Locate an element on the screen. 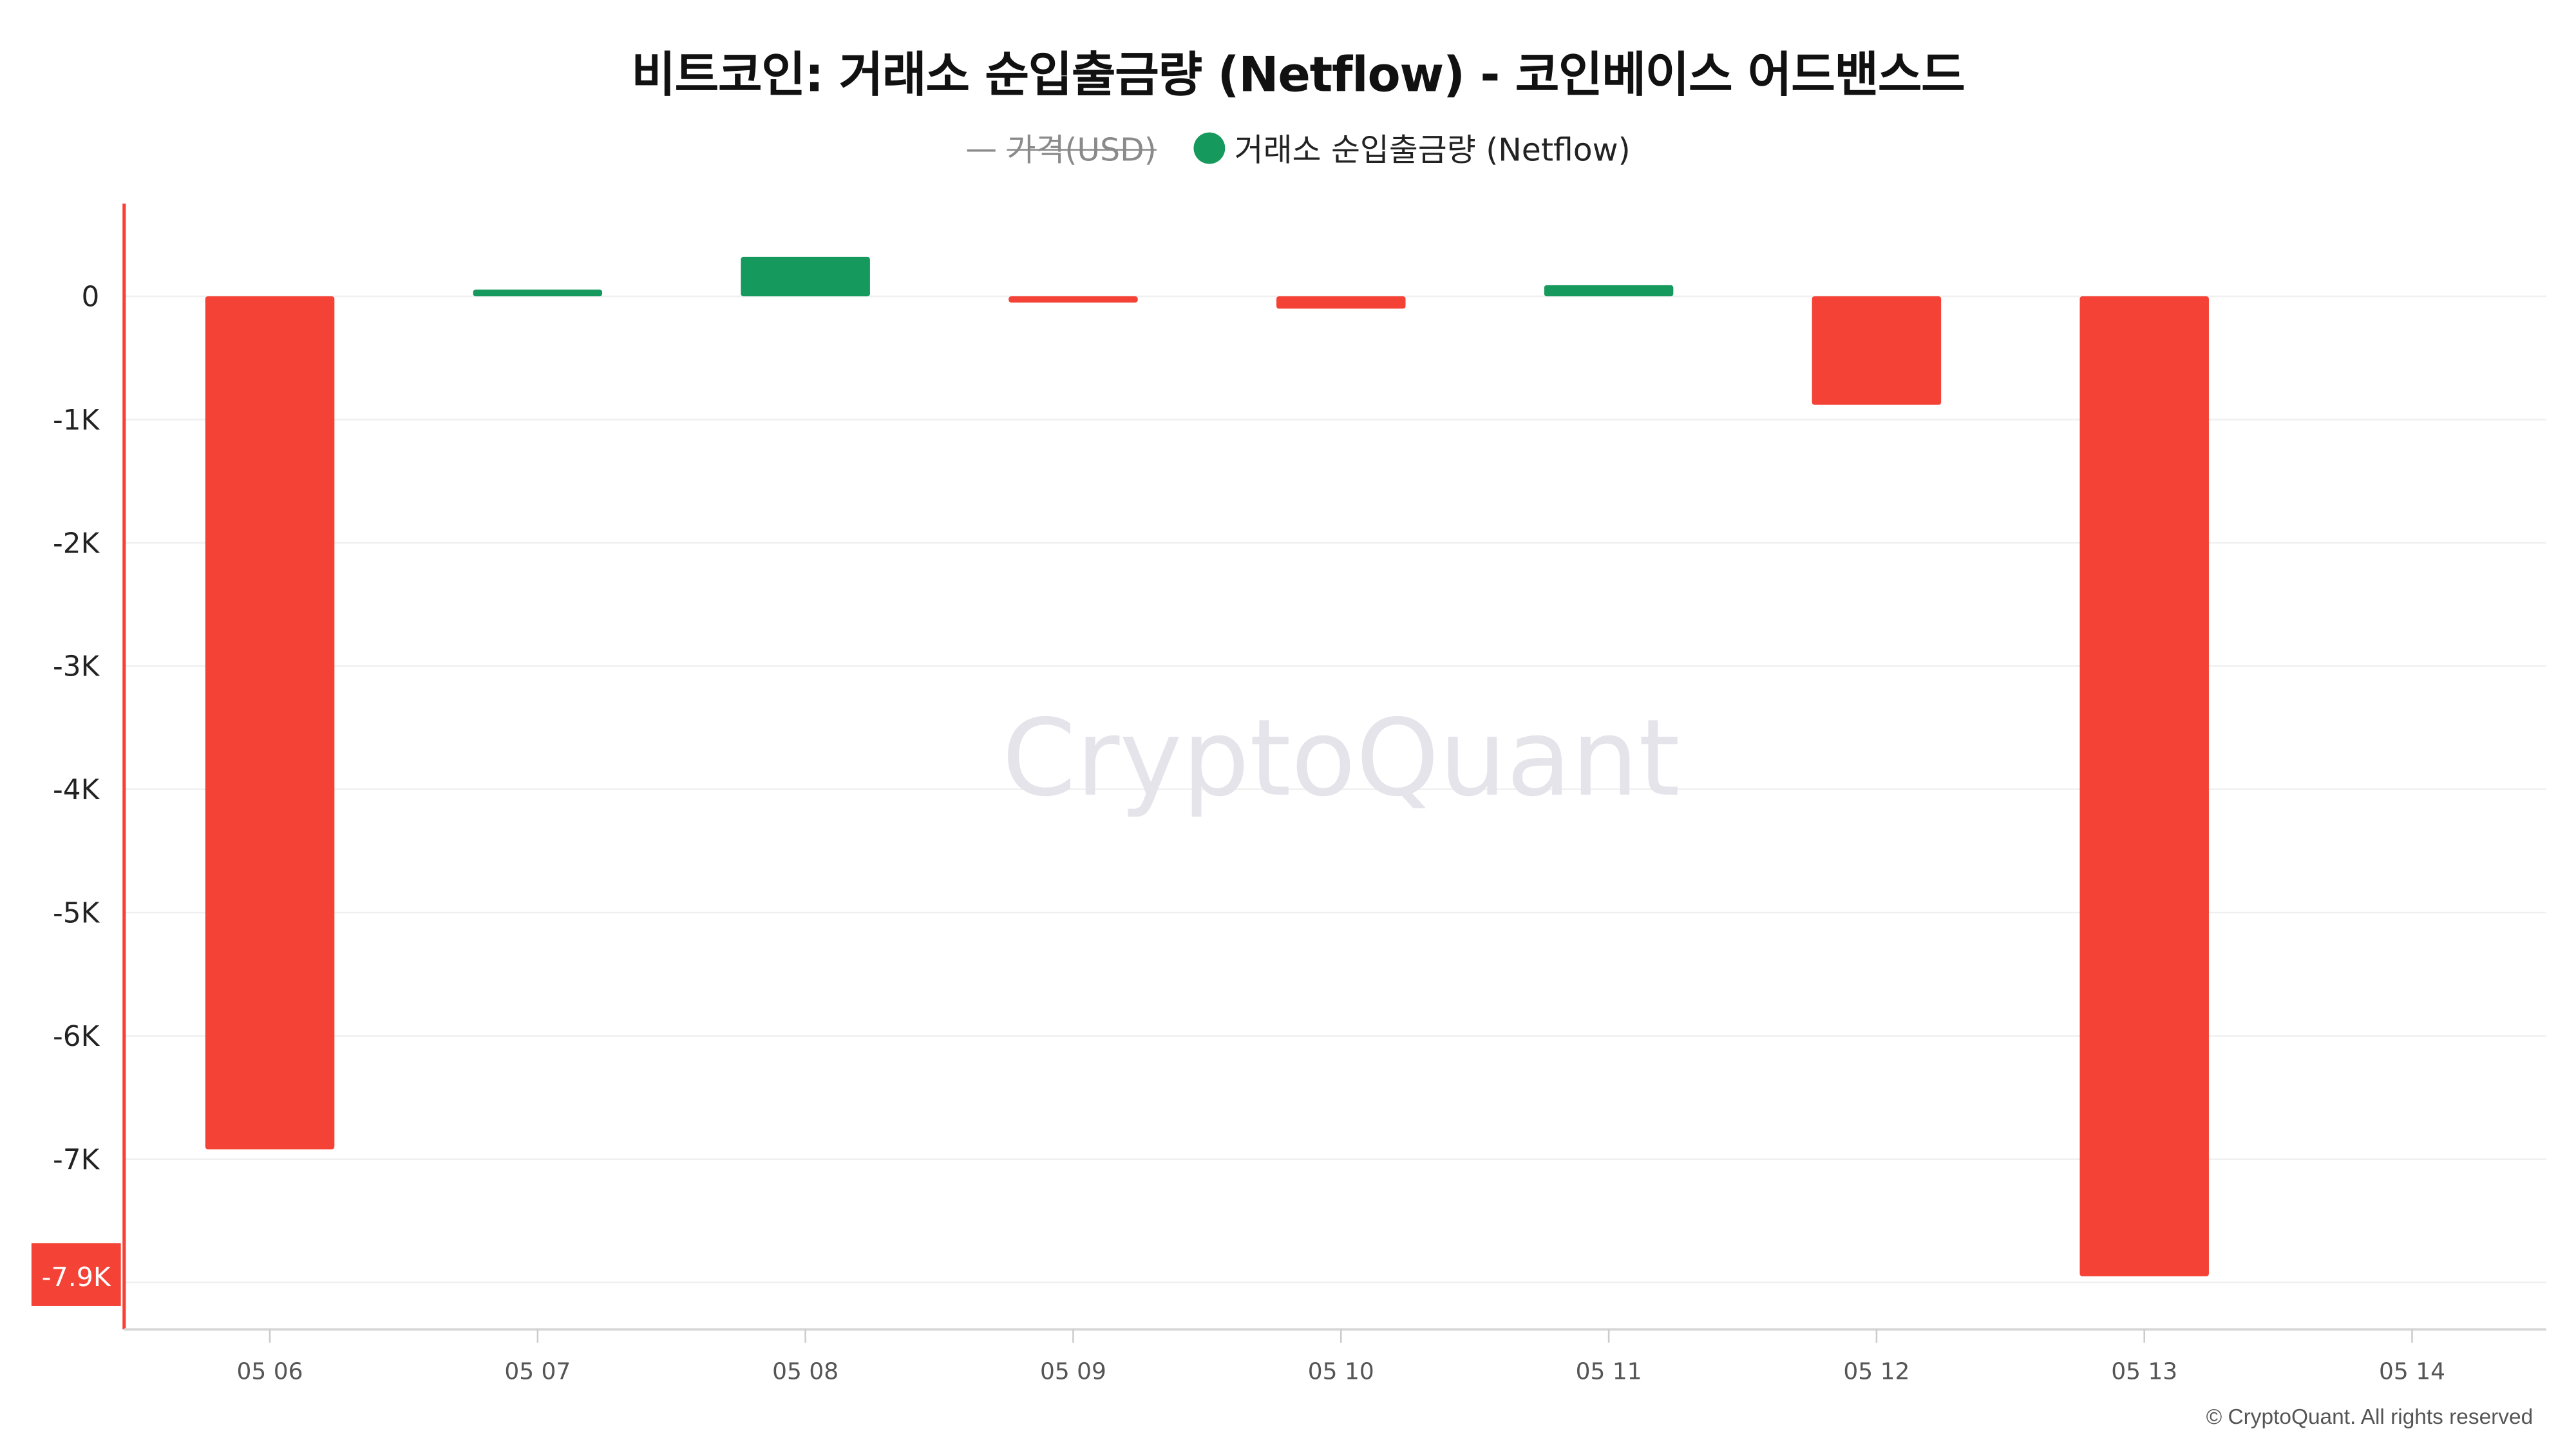  x-tick-label: 05 14 is located at coordinates (2412, 1372).